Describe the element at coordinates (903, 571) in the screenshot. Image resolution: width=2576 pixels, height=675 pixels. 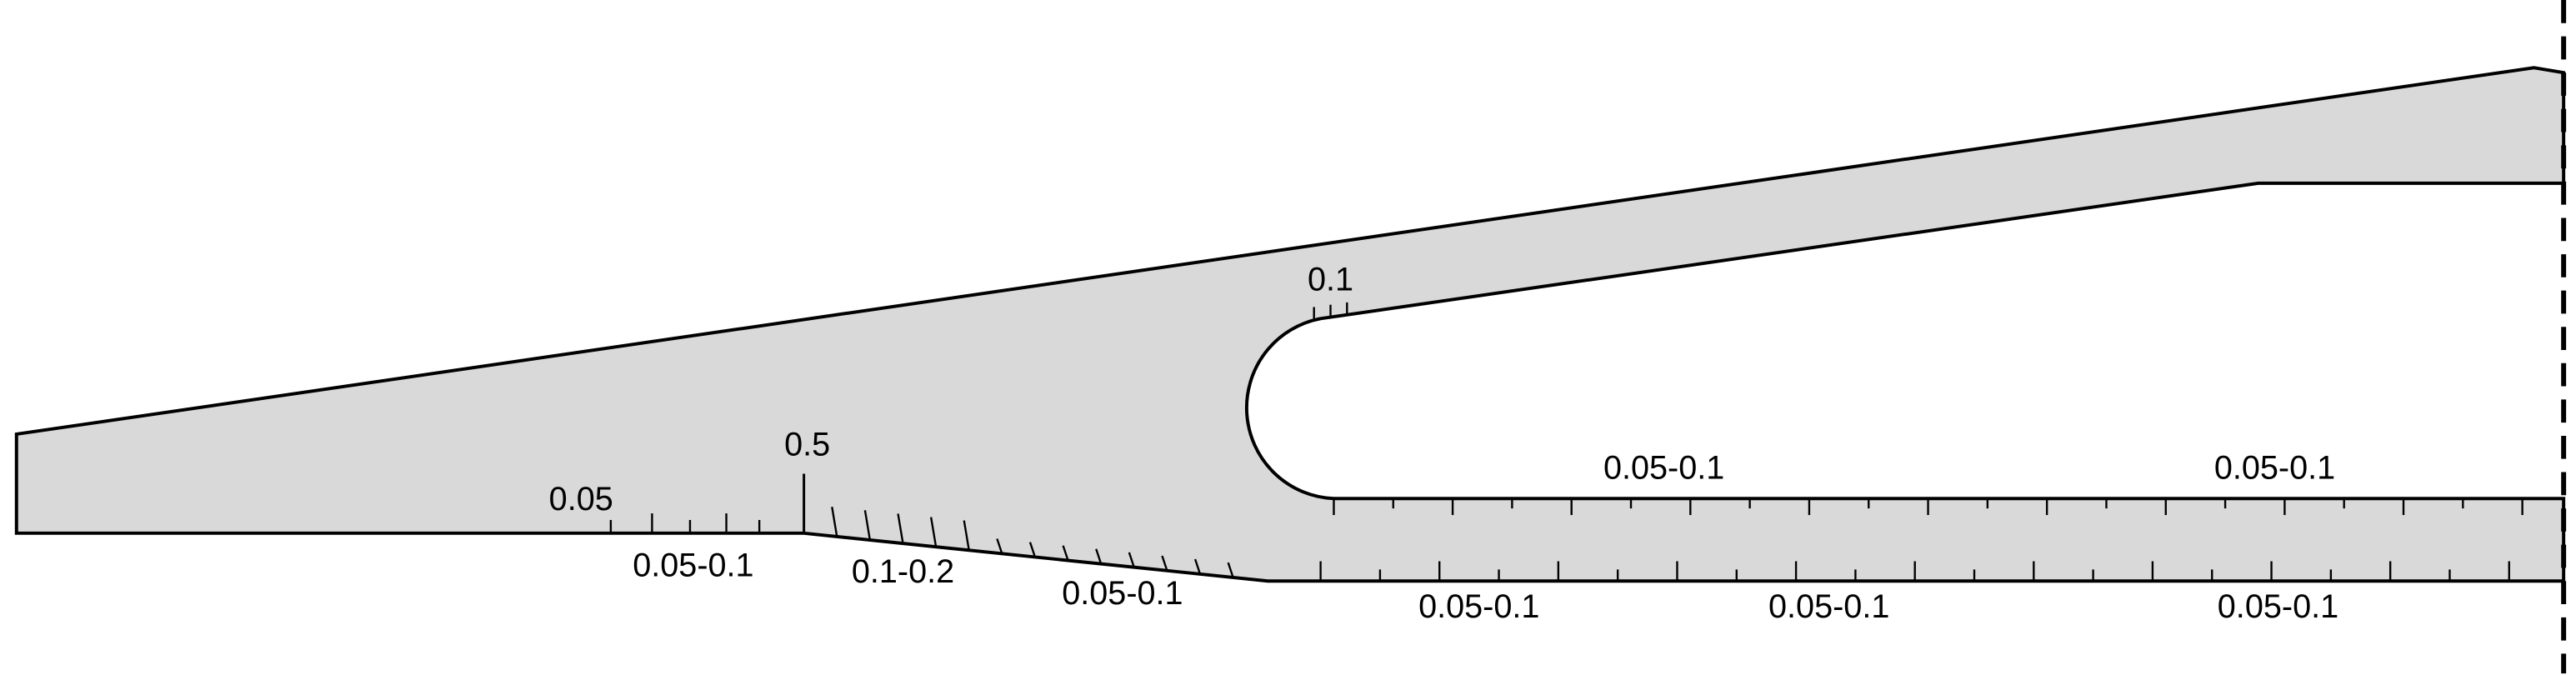
I see `label: 0.1-0.2` at that location.